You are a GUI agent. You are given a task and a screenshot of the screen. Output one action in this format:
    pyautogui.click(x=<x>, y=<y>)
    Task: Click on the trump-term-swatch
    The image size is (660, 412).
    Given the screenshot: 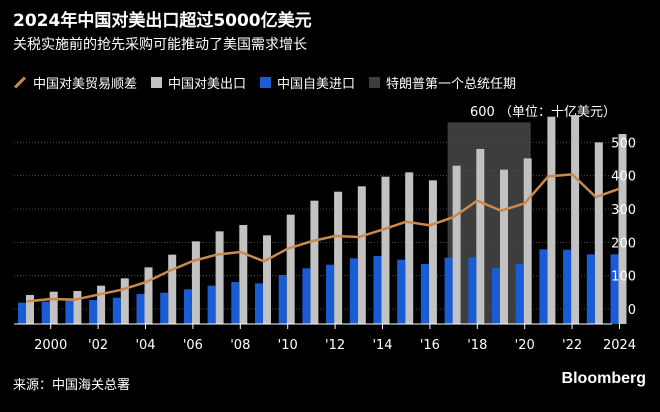 What is the action you would take?
    pyautogui.click(x=375, y=82)
    